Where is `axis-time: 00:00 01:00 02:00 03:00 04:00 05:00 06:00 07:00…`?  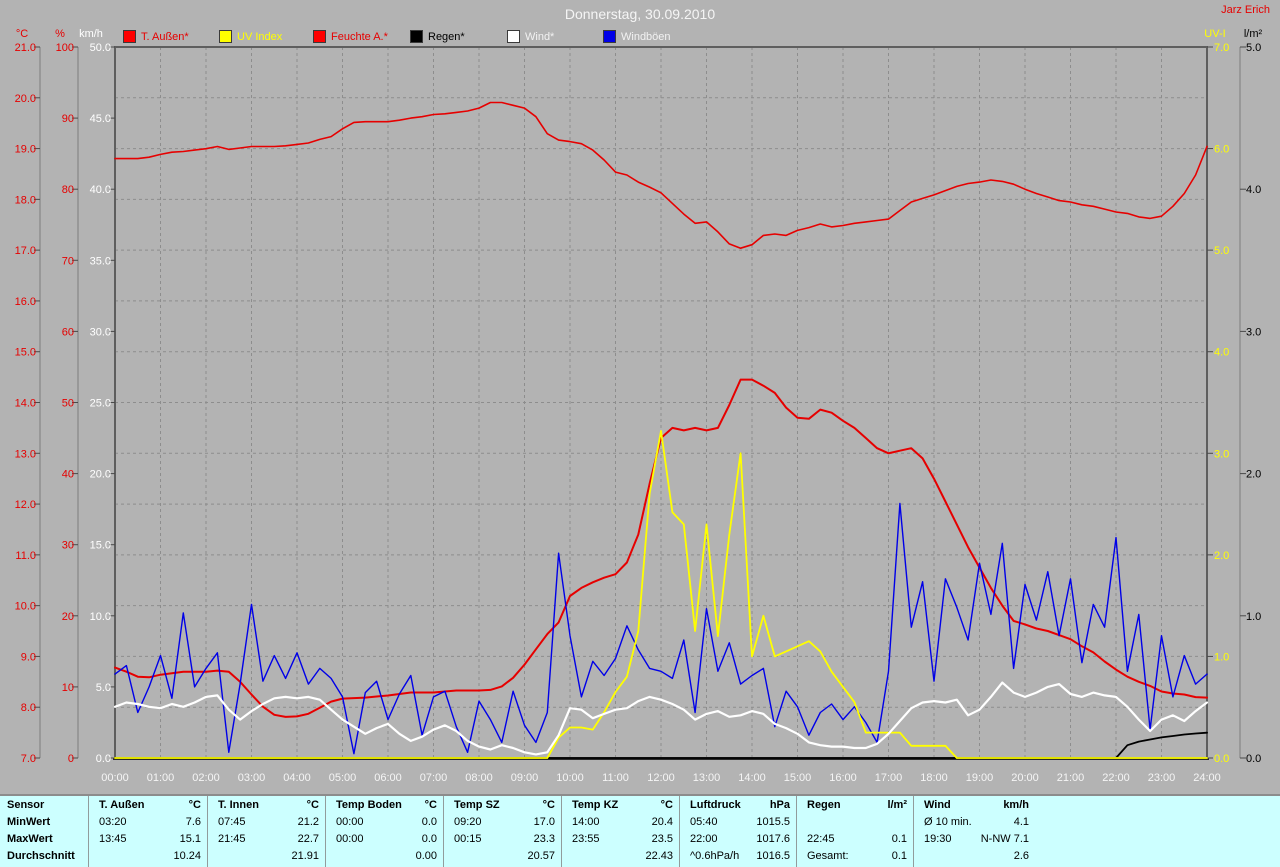 axis-time: 00:00 01:00 02:00 03:00 04:00 05:00 06:00 07:00… is located at coordinates (661, 778).